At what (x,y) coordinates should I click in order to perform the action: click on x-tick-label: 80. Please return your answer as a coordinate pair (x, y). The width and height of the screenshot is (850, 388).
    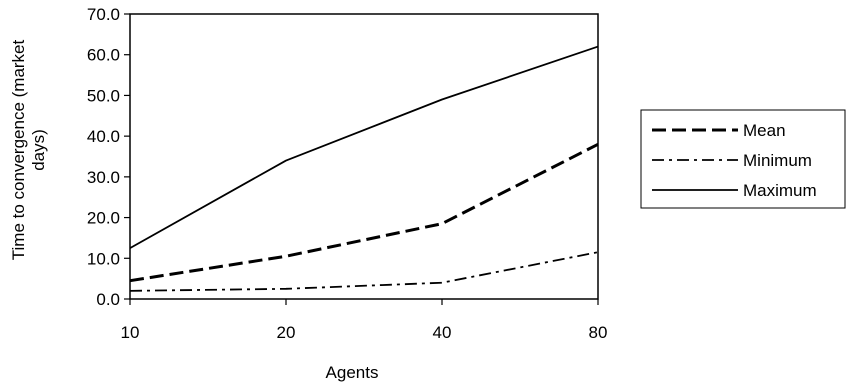
    Looking at the image, I should click on (598, 332).